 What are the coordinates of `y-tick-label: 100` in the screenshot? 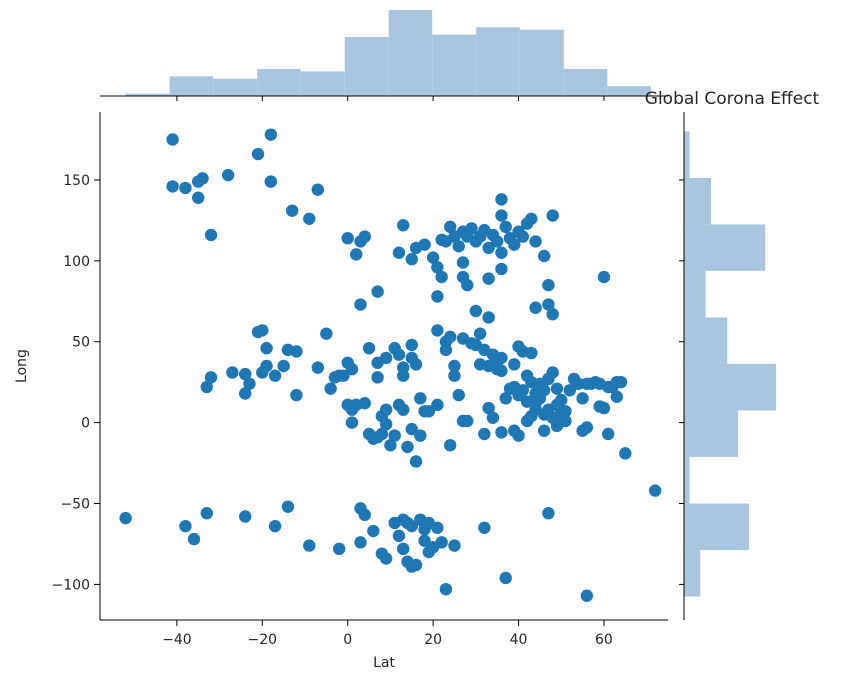 It's located at (76, 262).